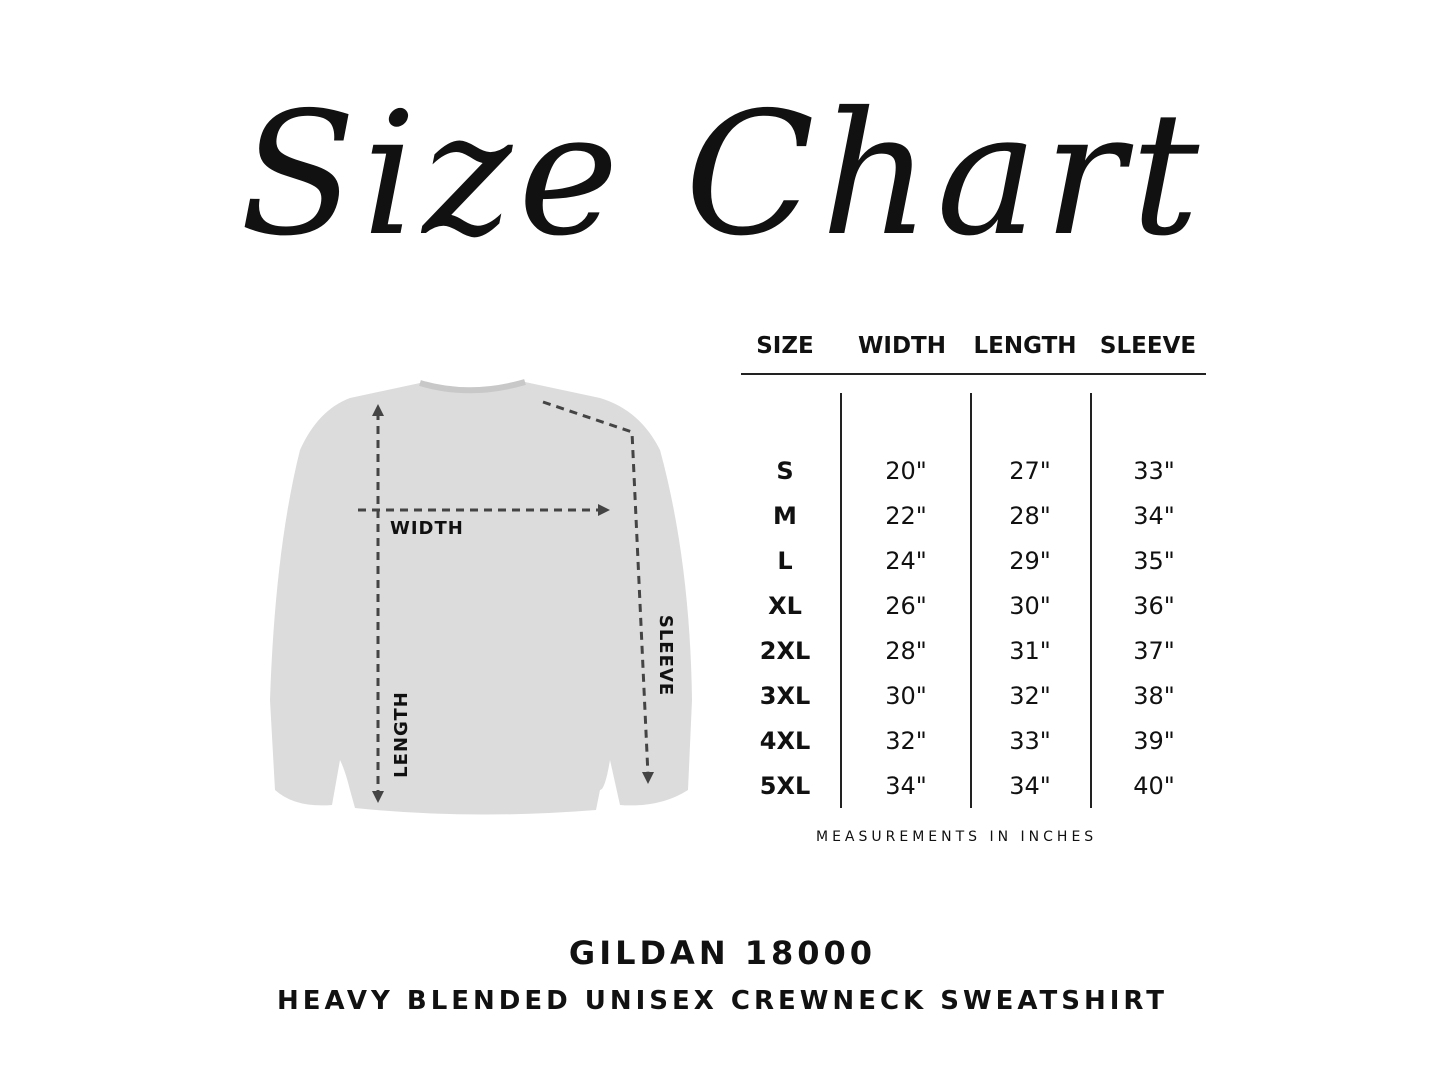 The width and height of the screenshot is (1445, 1084). Describe the element at coordinates (1154, 696) in the screenshot. I see `sleeve-cell: 38"` at that location.